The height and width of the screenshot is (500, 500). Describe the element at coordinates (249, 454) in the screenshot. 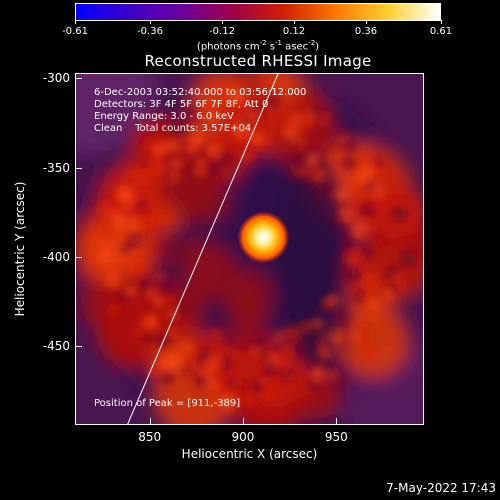

I see `x-axis-label: Heliocentric X (arcsec)` at that location.